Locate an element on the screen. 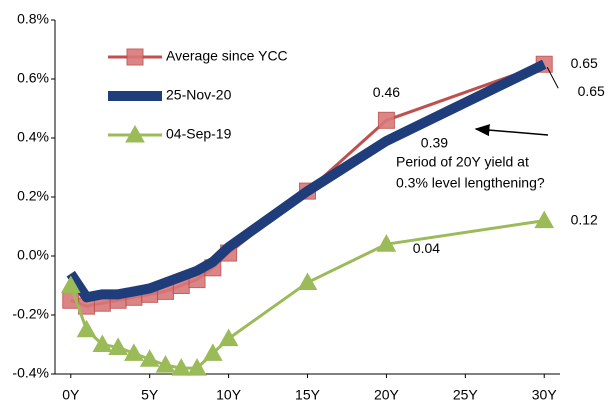  y-tick-label: -0.2% is located at coordinates (30, 314).